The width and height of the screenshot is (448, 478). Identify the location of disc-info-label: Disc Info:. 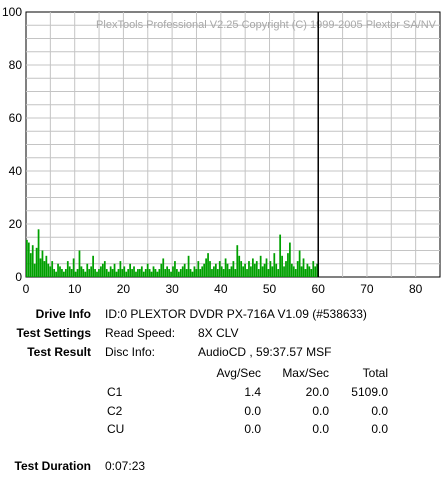
(130, 352).